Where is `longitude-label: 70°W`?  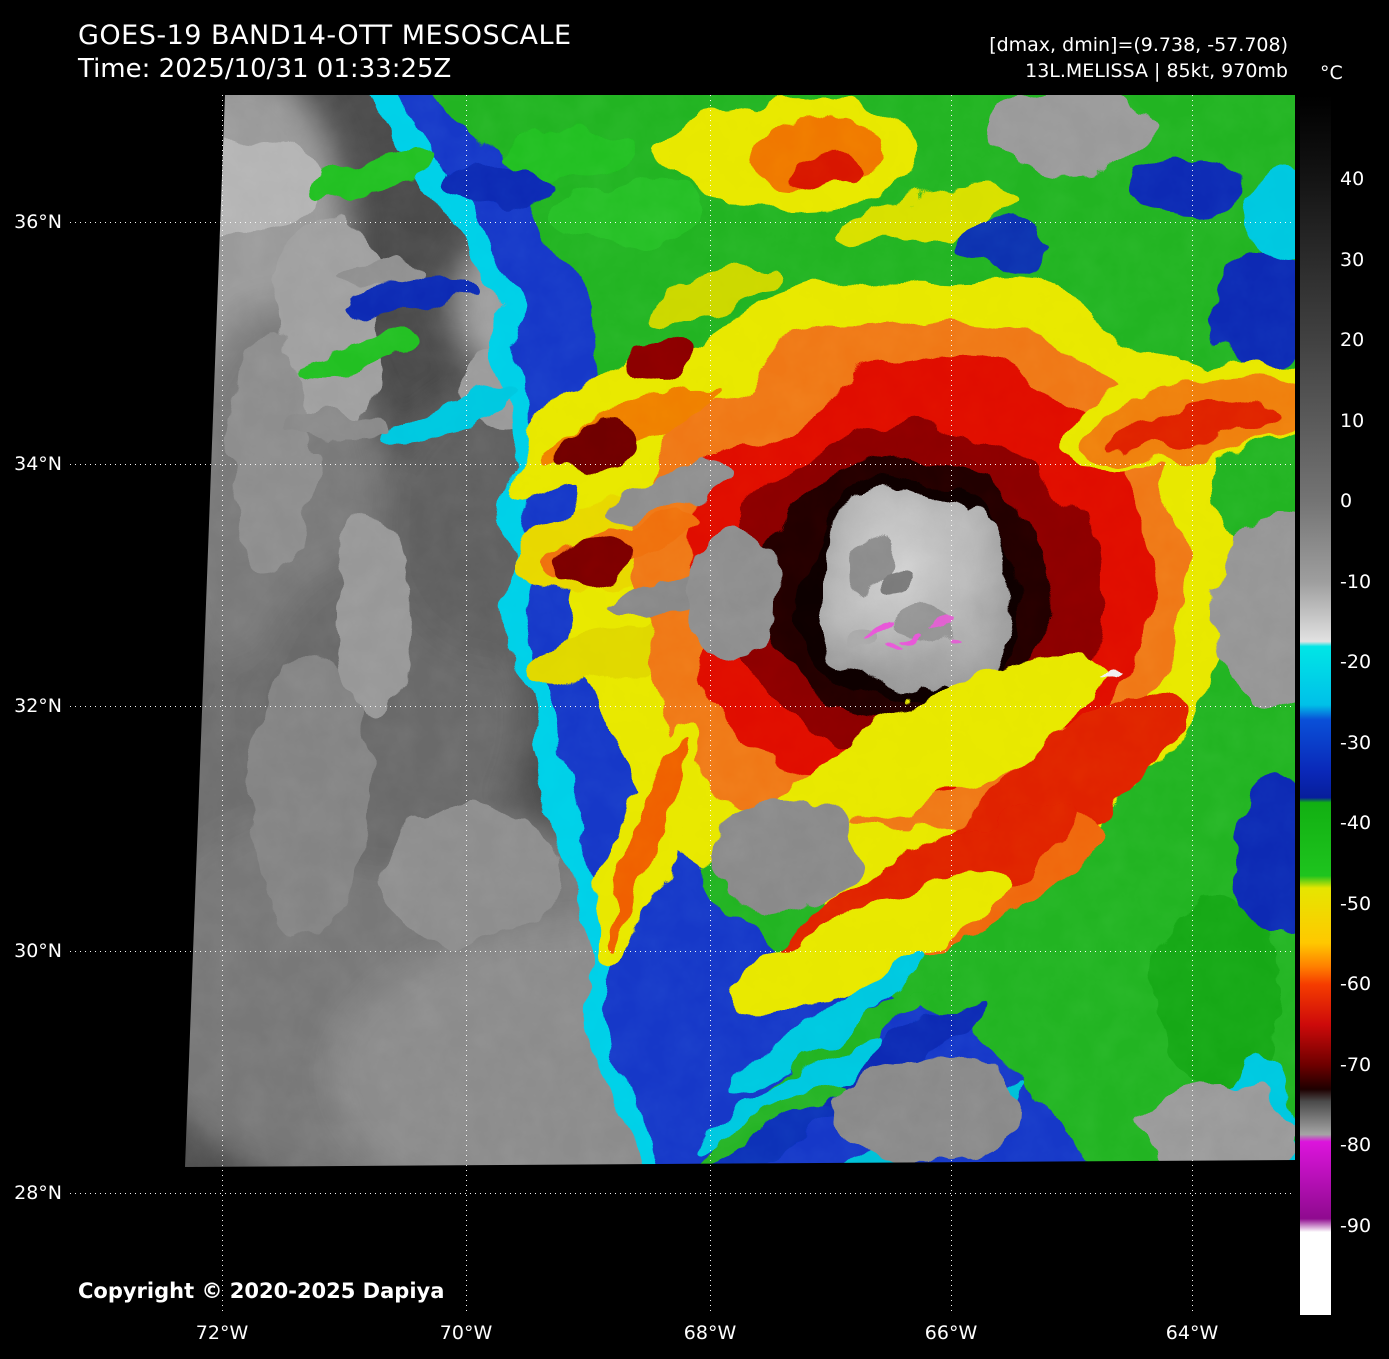
longitude-label: 70°W is located at coordinates (466, 1333).